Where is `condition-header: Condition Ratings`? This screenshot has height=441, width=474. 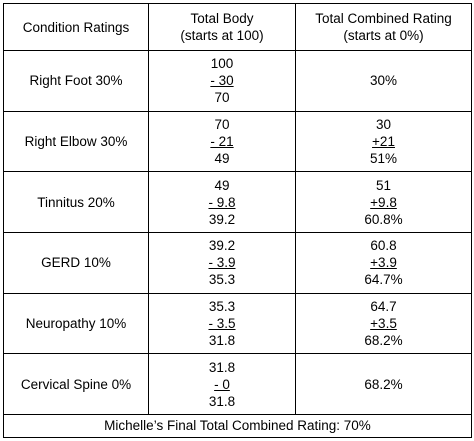 condition-header: Condition Ratings is located at coordinates (76, 27).